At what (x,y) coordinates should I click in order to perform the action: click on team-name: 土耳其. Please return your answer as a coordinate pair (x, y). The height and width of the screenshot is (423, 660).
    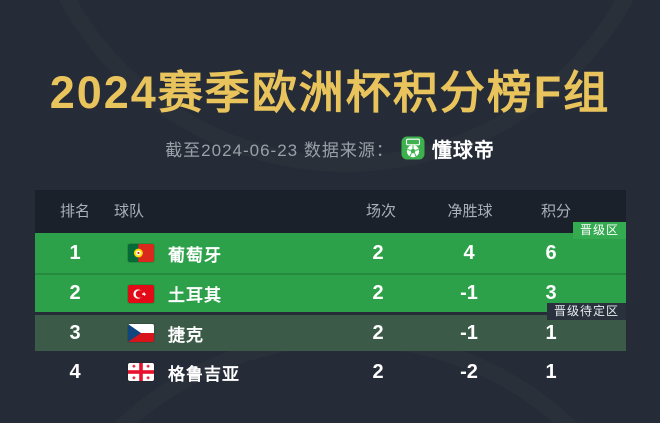
    Looking at the image, I should click on (195, 295).